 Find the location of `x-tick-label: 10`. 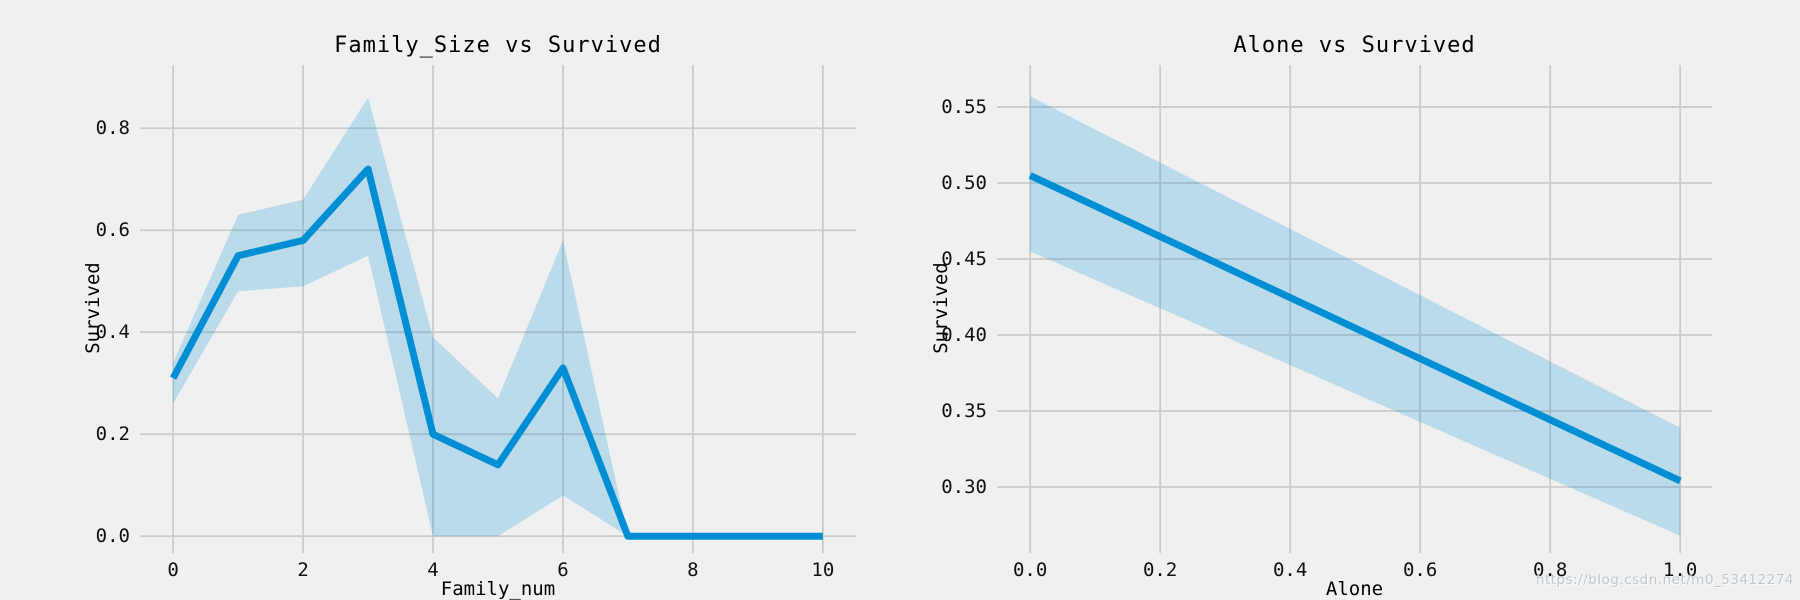

x-tick-label: 10 is located at coordinates (823, 570).